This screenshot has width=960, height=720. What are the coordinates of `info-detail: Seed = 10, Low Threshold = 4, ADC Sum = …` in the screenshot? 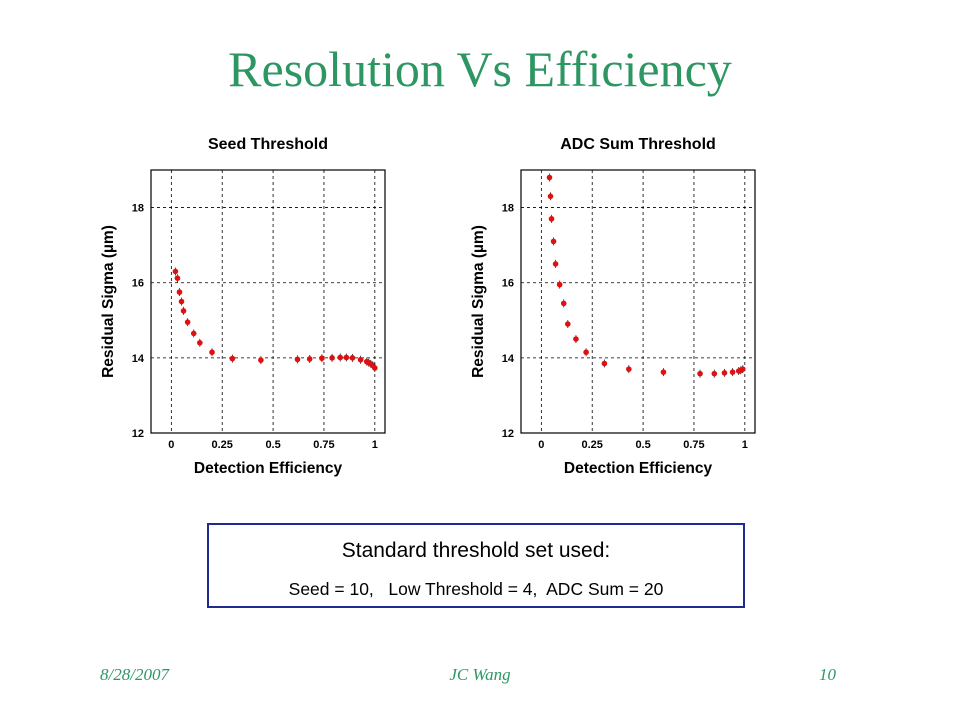 It's located at (476, 589).